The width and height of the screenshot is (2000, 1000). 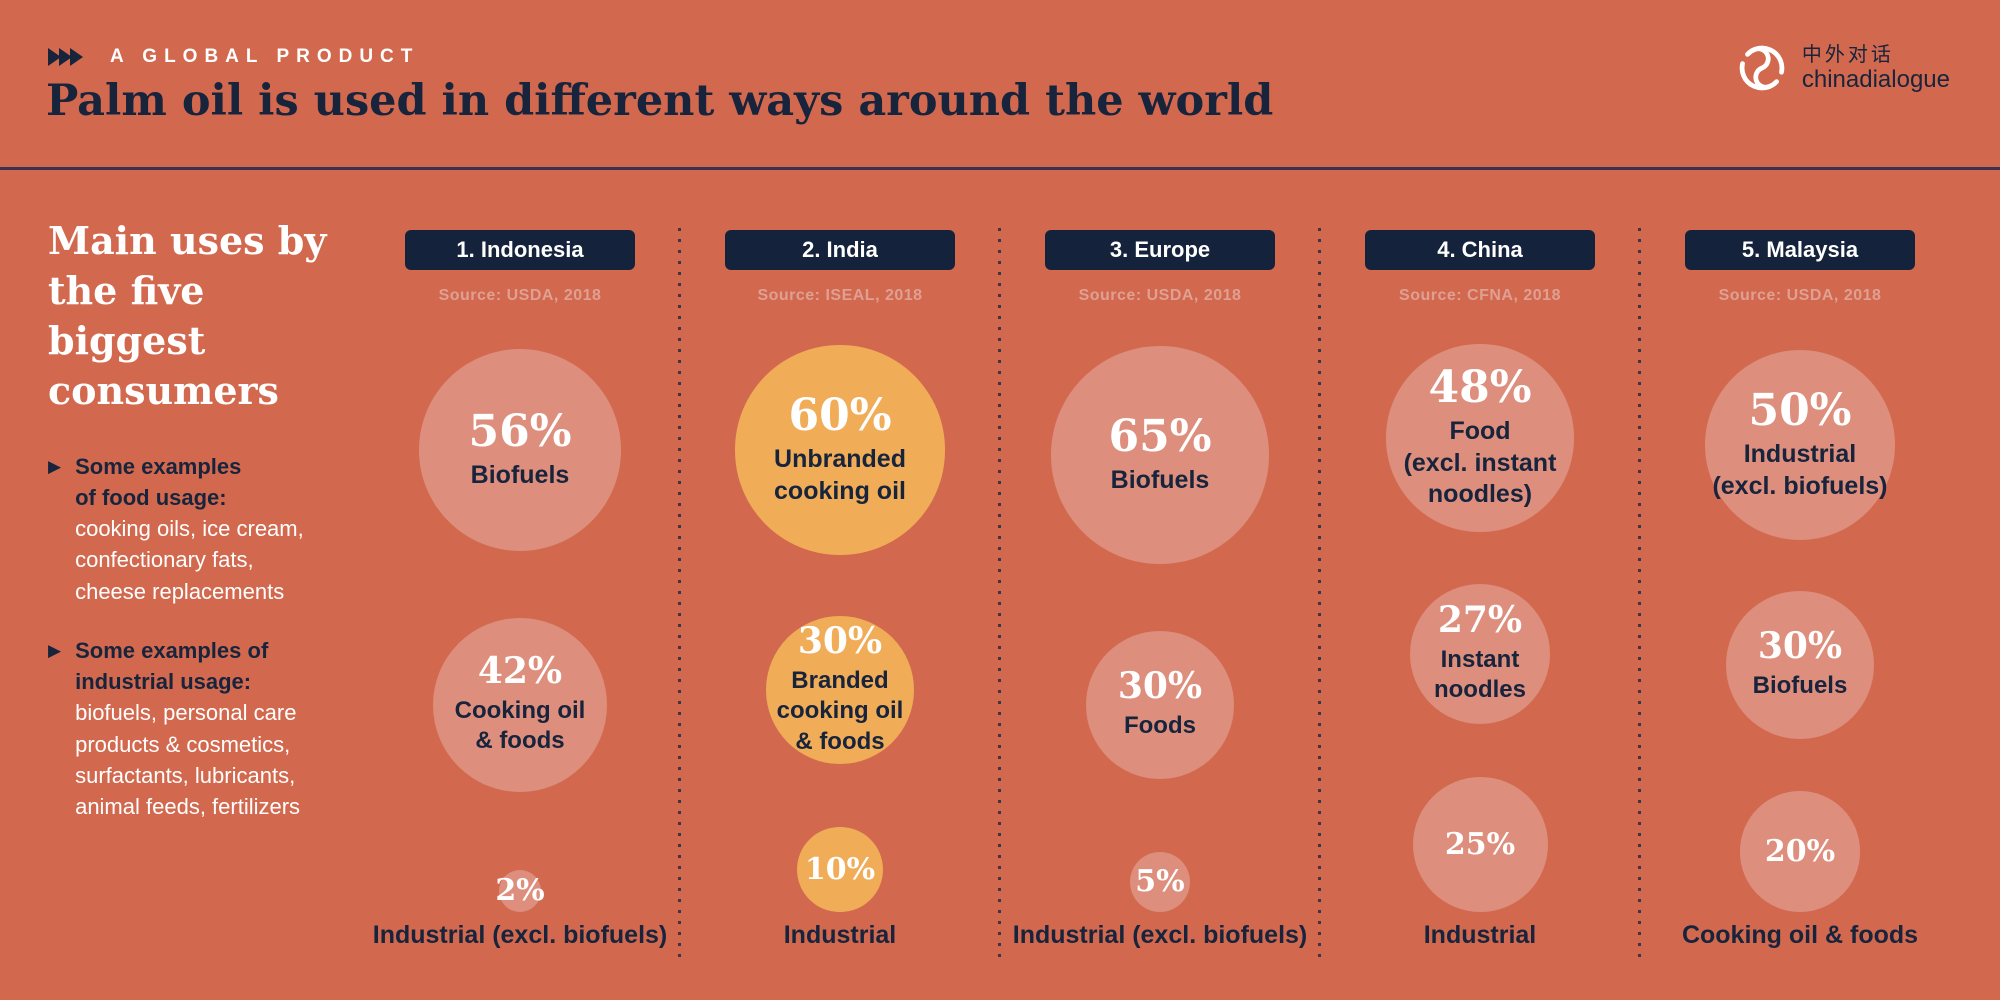 I want to click on bubble-percentage: 60%, so click(x=840, y=415).